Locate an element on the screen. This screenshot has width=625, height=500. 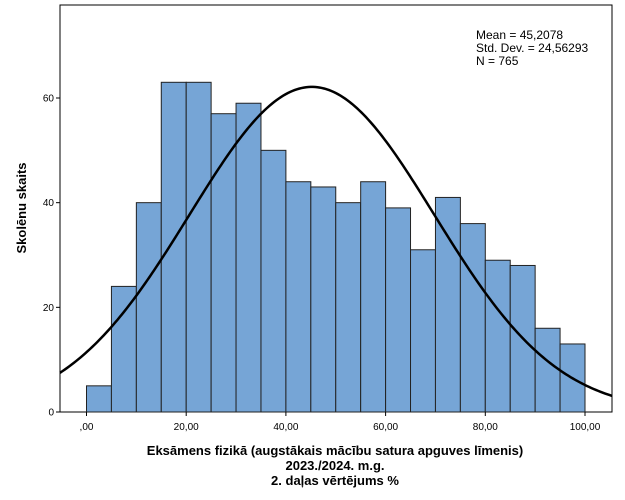
x-tick-label-0: ,00 is located at coordinates (87, 427).